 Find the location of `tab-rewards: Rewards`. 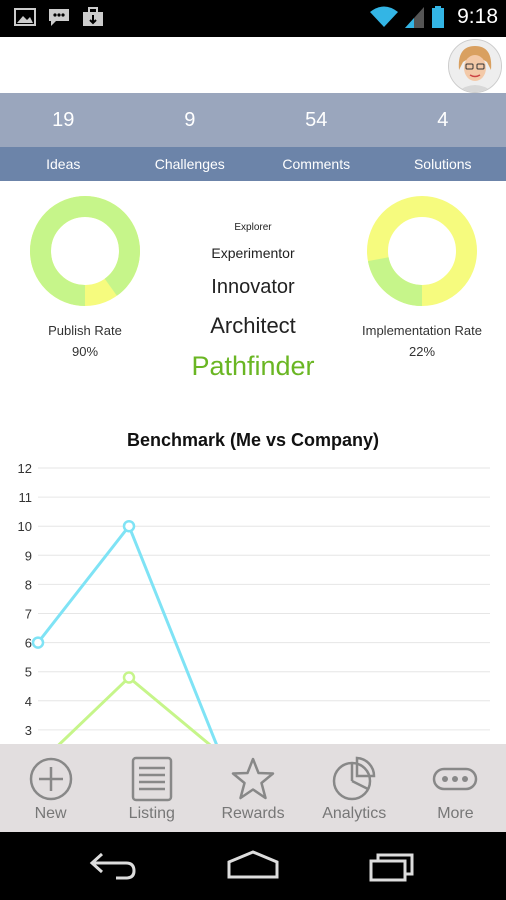

tab-rewards: Rewards is located at coordinates (252, 788).